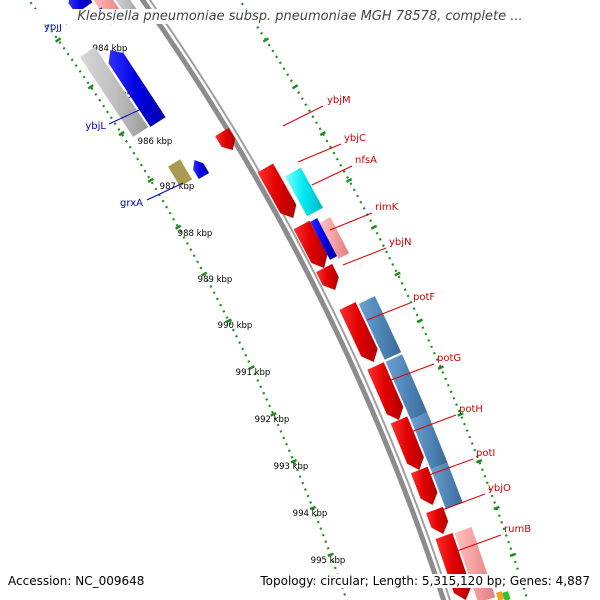  Describe the element at coordinates (272, 420) in the screenshot. I see `kbp-label: 992 kbp` at that location.